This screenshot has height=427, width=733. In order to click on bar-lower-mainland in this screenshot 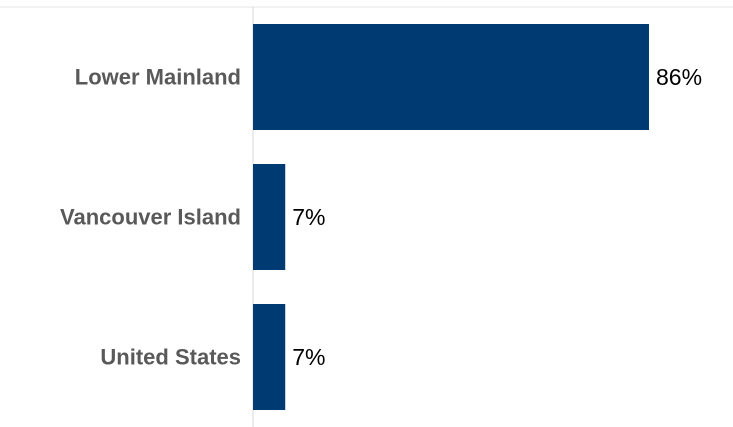, I will do `click(451, 77)`.